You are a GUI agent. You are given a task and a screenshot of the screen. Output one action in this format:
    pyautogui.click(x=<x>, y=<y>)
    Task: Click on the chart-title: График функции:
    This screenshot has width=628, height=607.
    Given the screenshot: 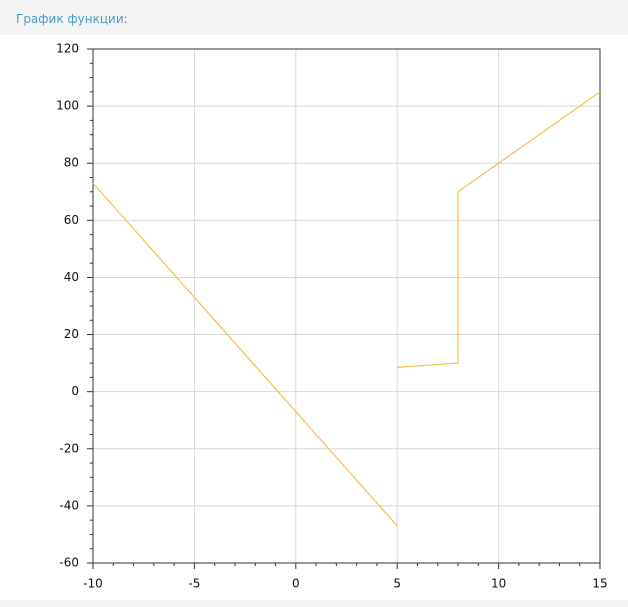 What is the action you would take?
    pyautogui.click(x=72, y=19)
    